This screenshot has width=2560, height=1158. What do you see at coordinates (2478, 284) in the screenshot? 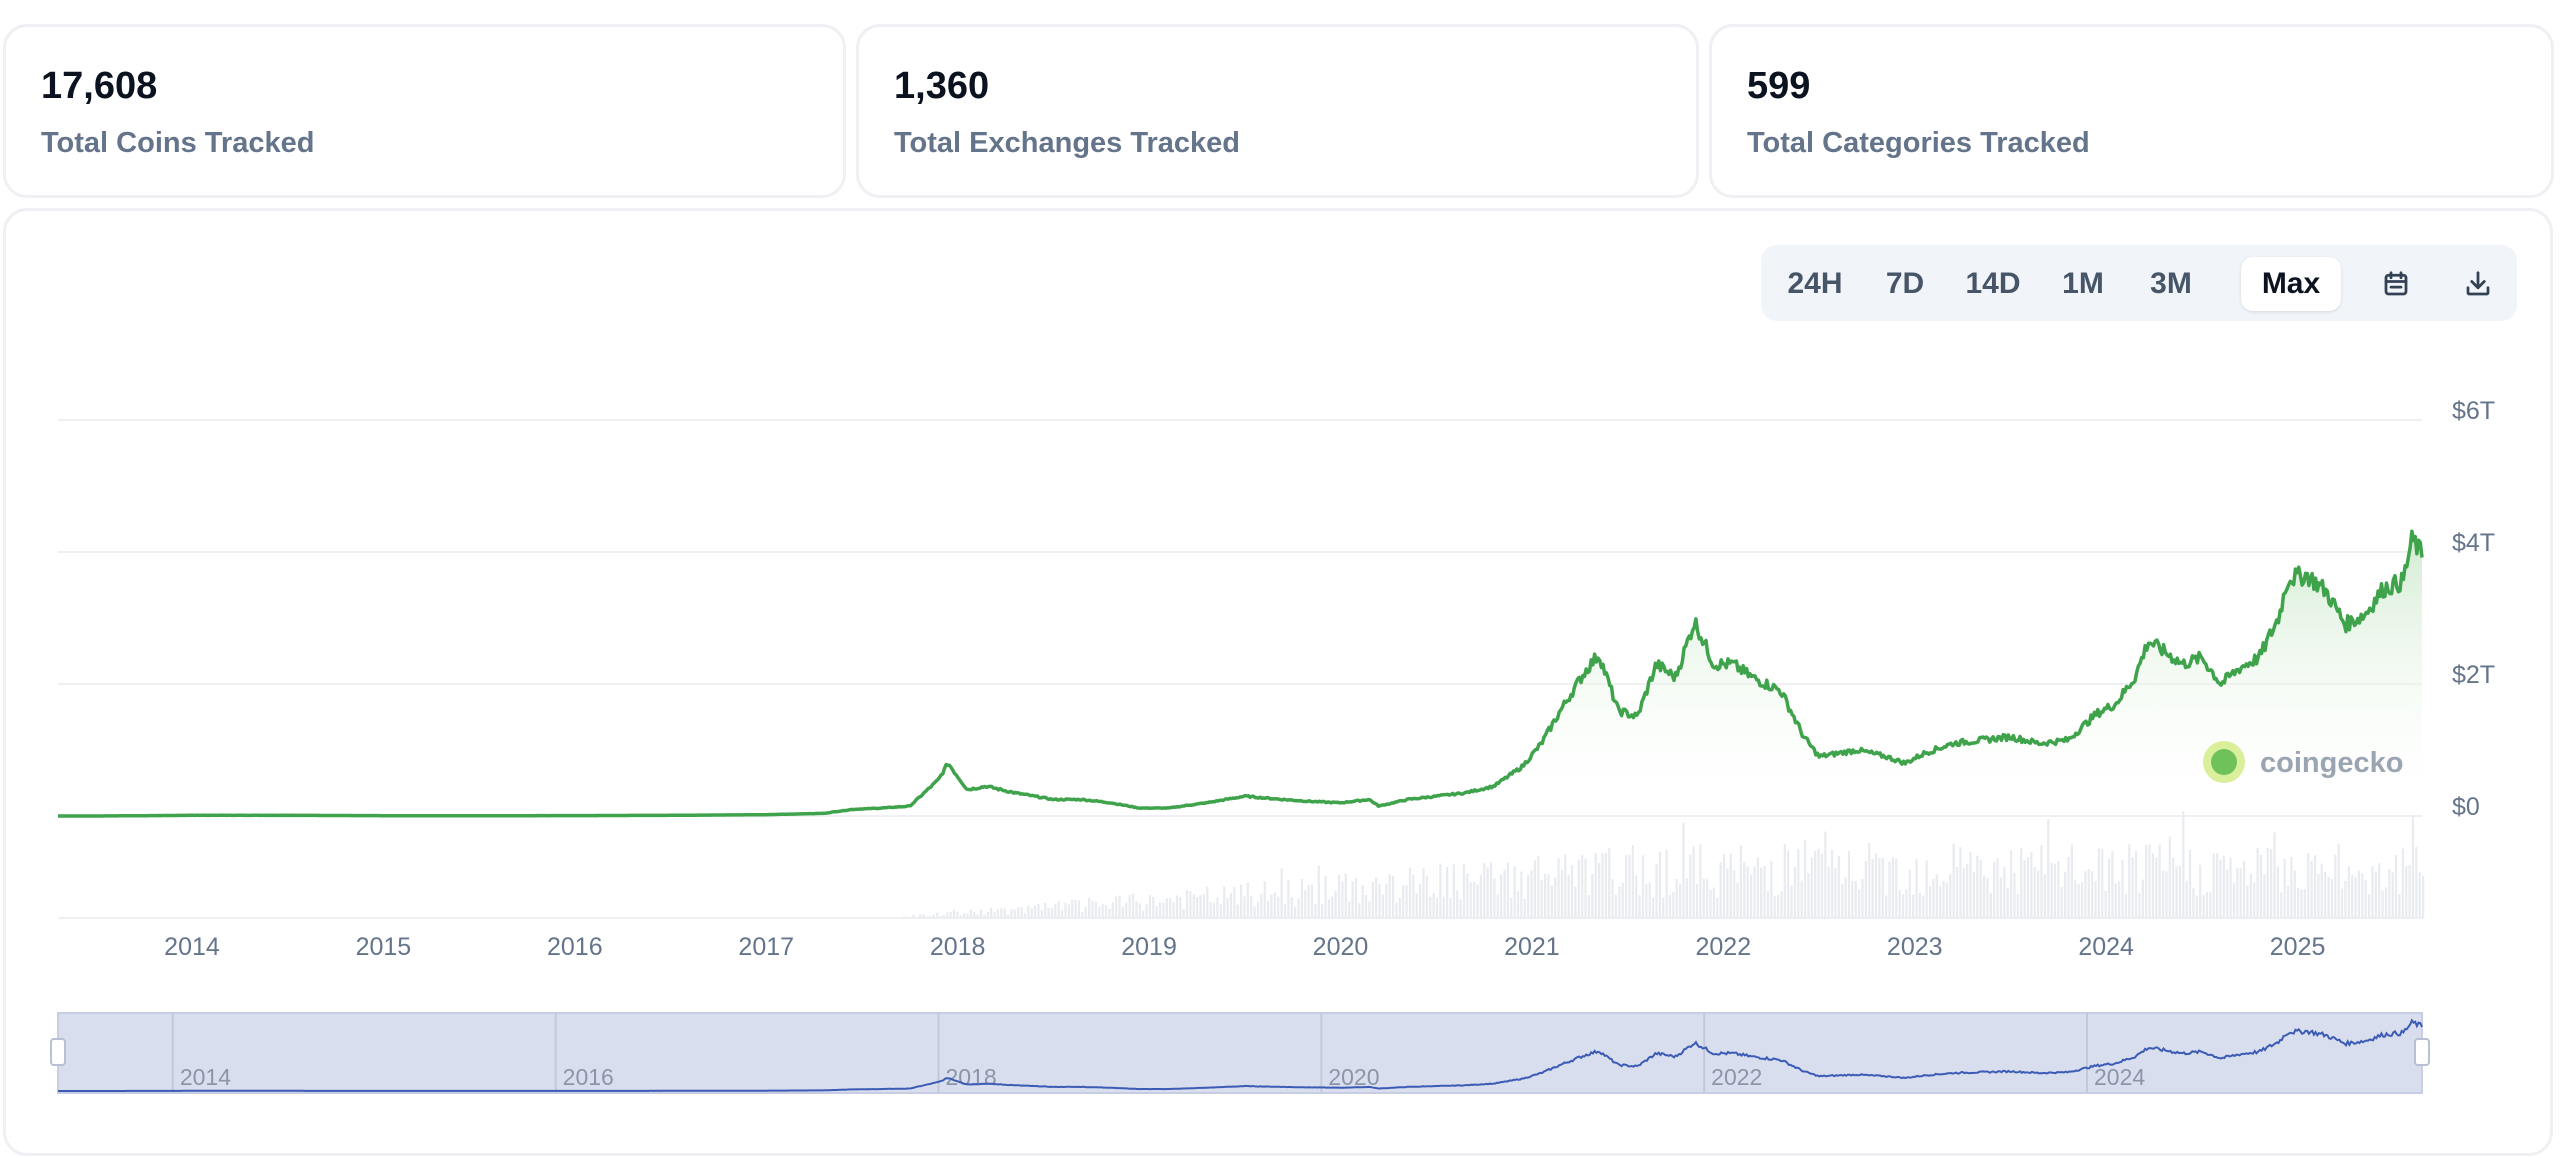
I see `download-icon` at bounding box center [2478, 284].